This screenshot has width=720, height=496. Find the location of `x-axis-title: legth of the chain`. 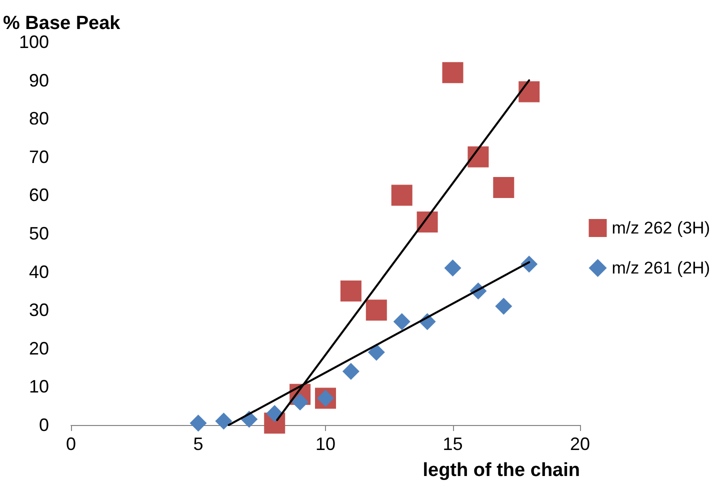

x-axis-title: legth of the chain is located at coordinates (501, 470).